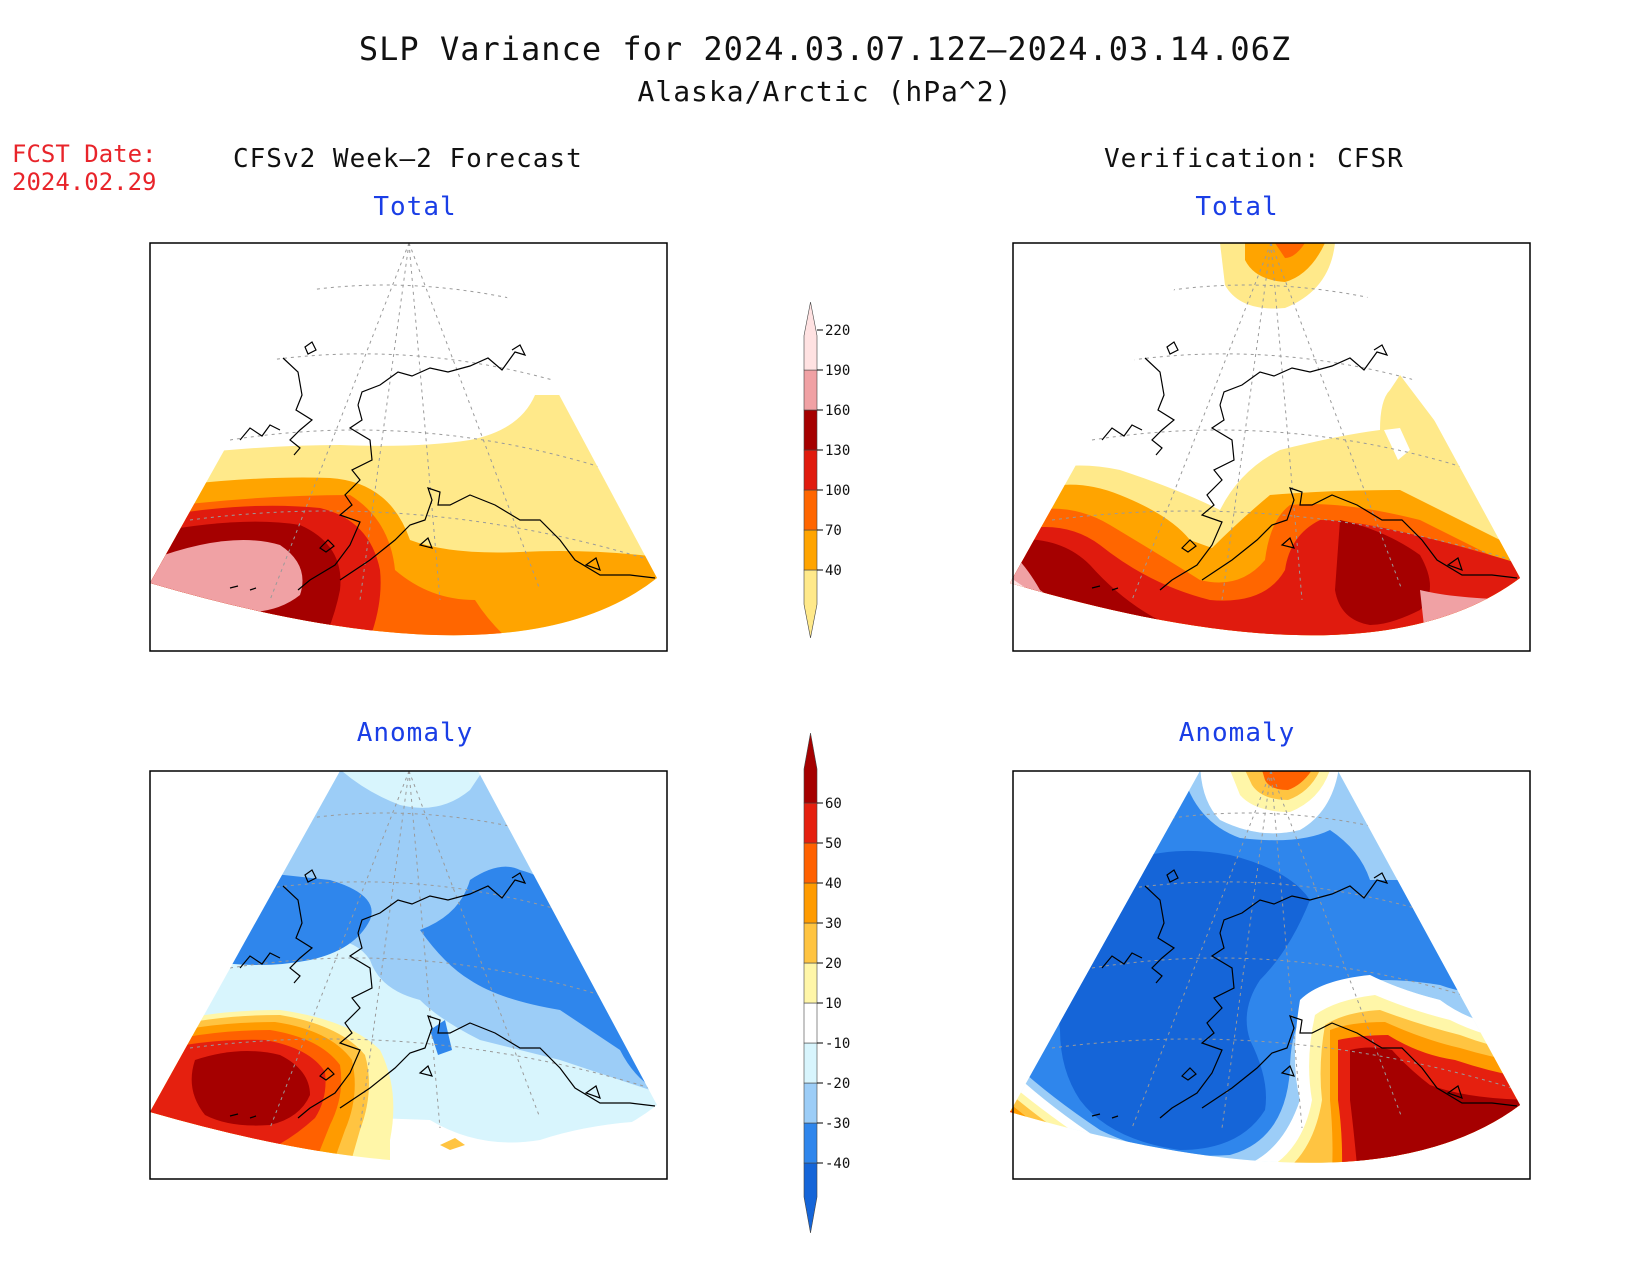 Image resolution: width=1650 pixels, height=1275 pixels. I want to click on anomaly-colorbar-tick-label: -20, so click(837, 1084).